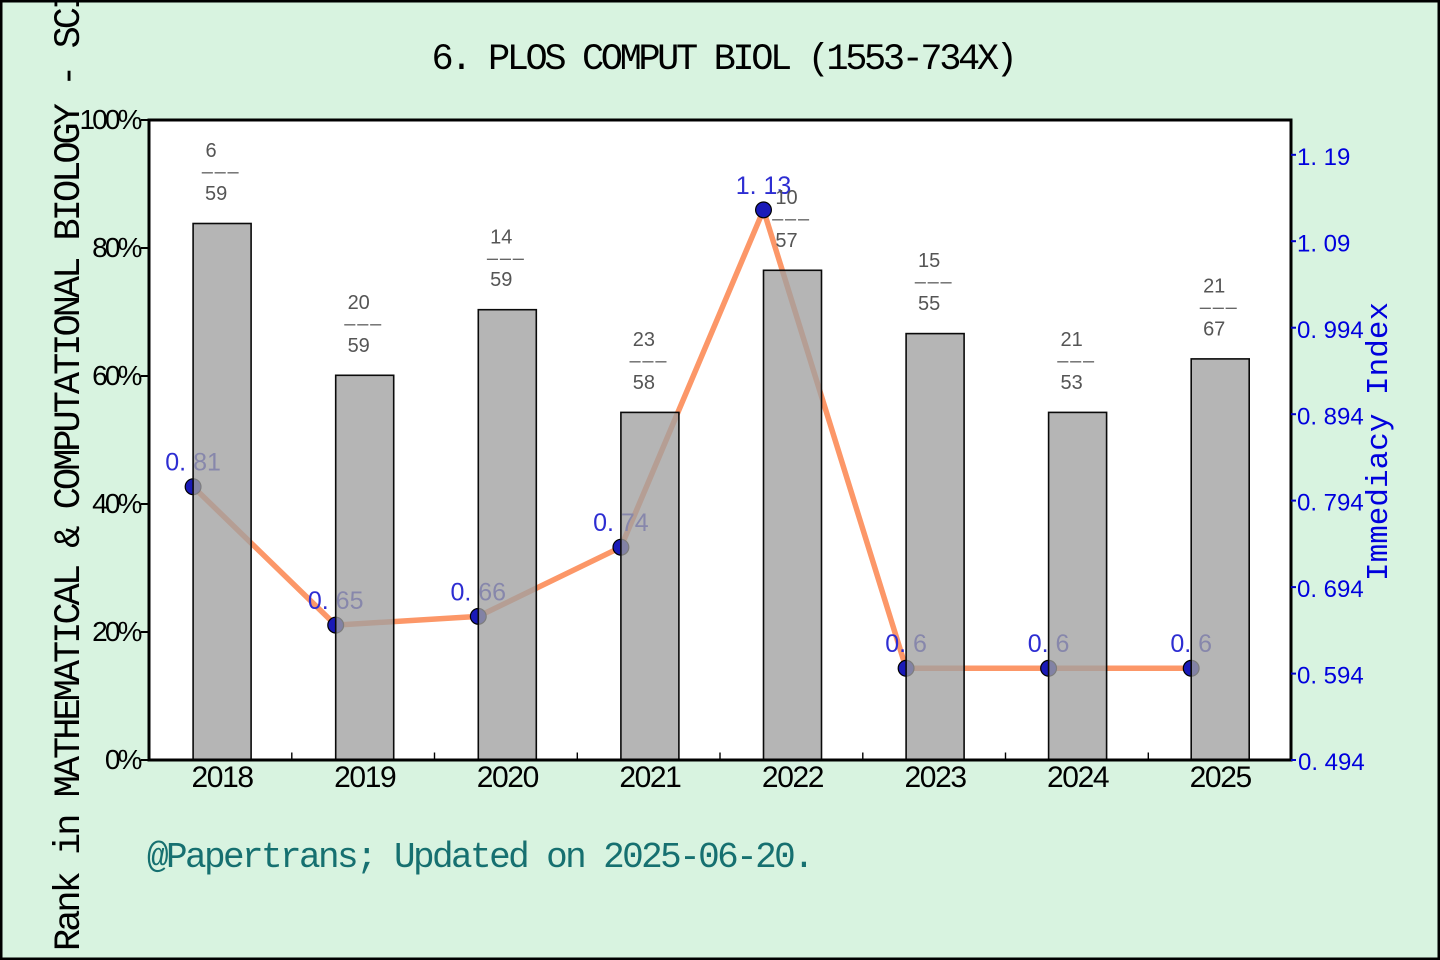  Describe the element at coordinates (211, 151) in the screenshot. I see `svg-text: 6` at that location.